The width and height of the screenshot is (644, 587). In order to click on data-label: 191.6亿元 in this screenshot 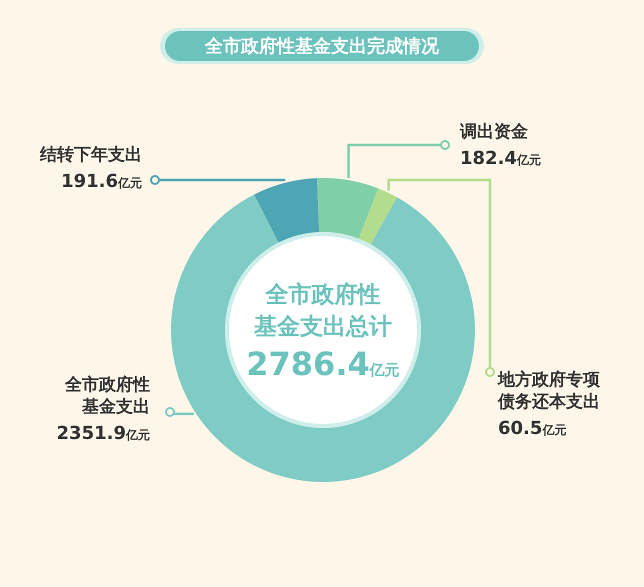, I will do `click(101, 181)`.